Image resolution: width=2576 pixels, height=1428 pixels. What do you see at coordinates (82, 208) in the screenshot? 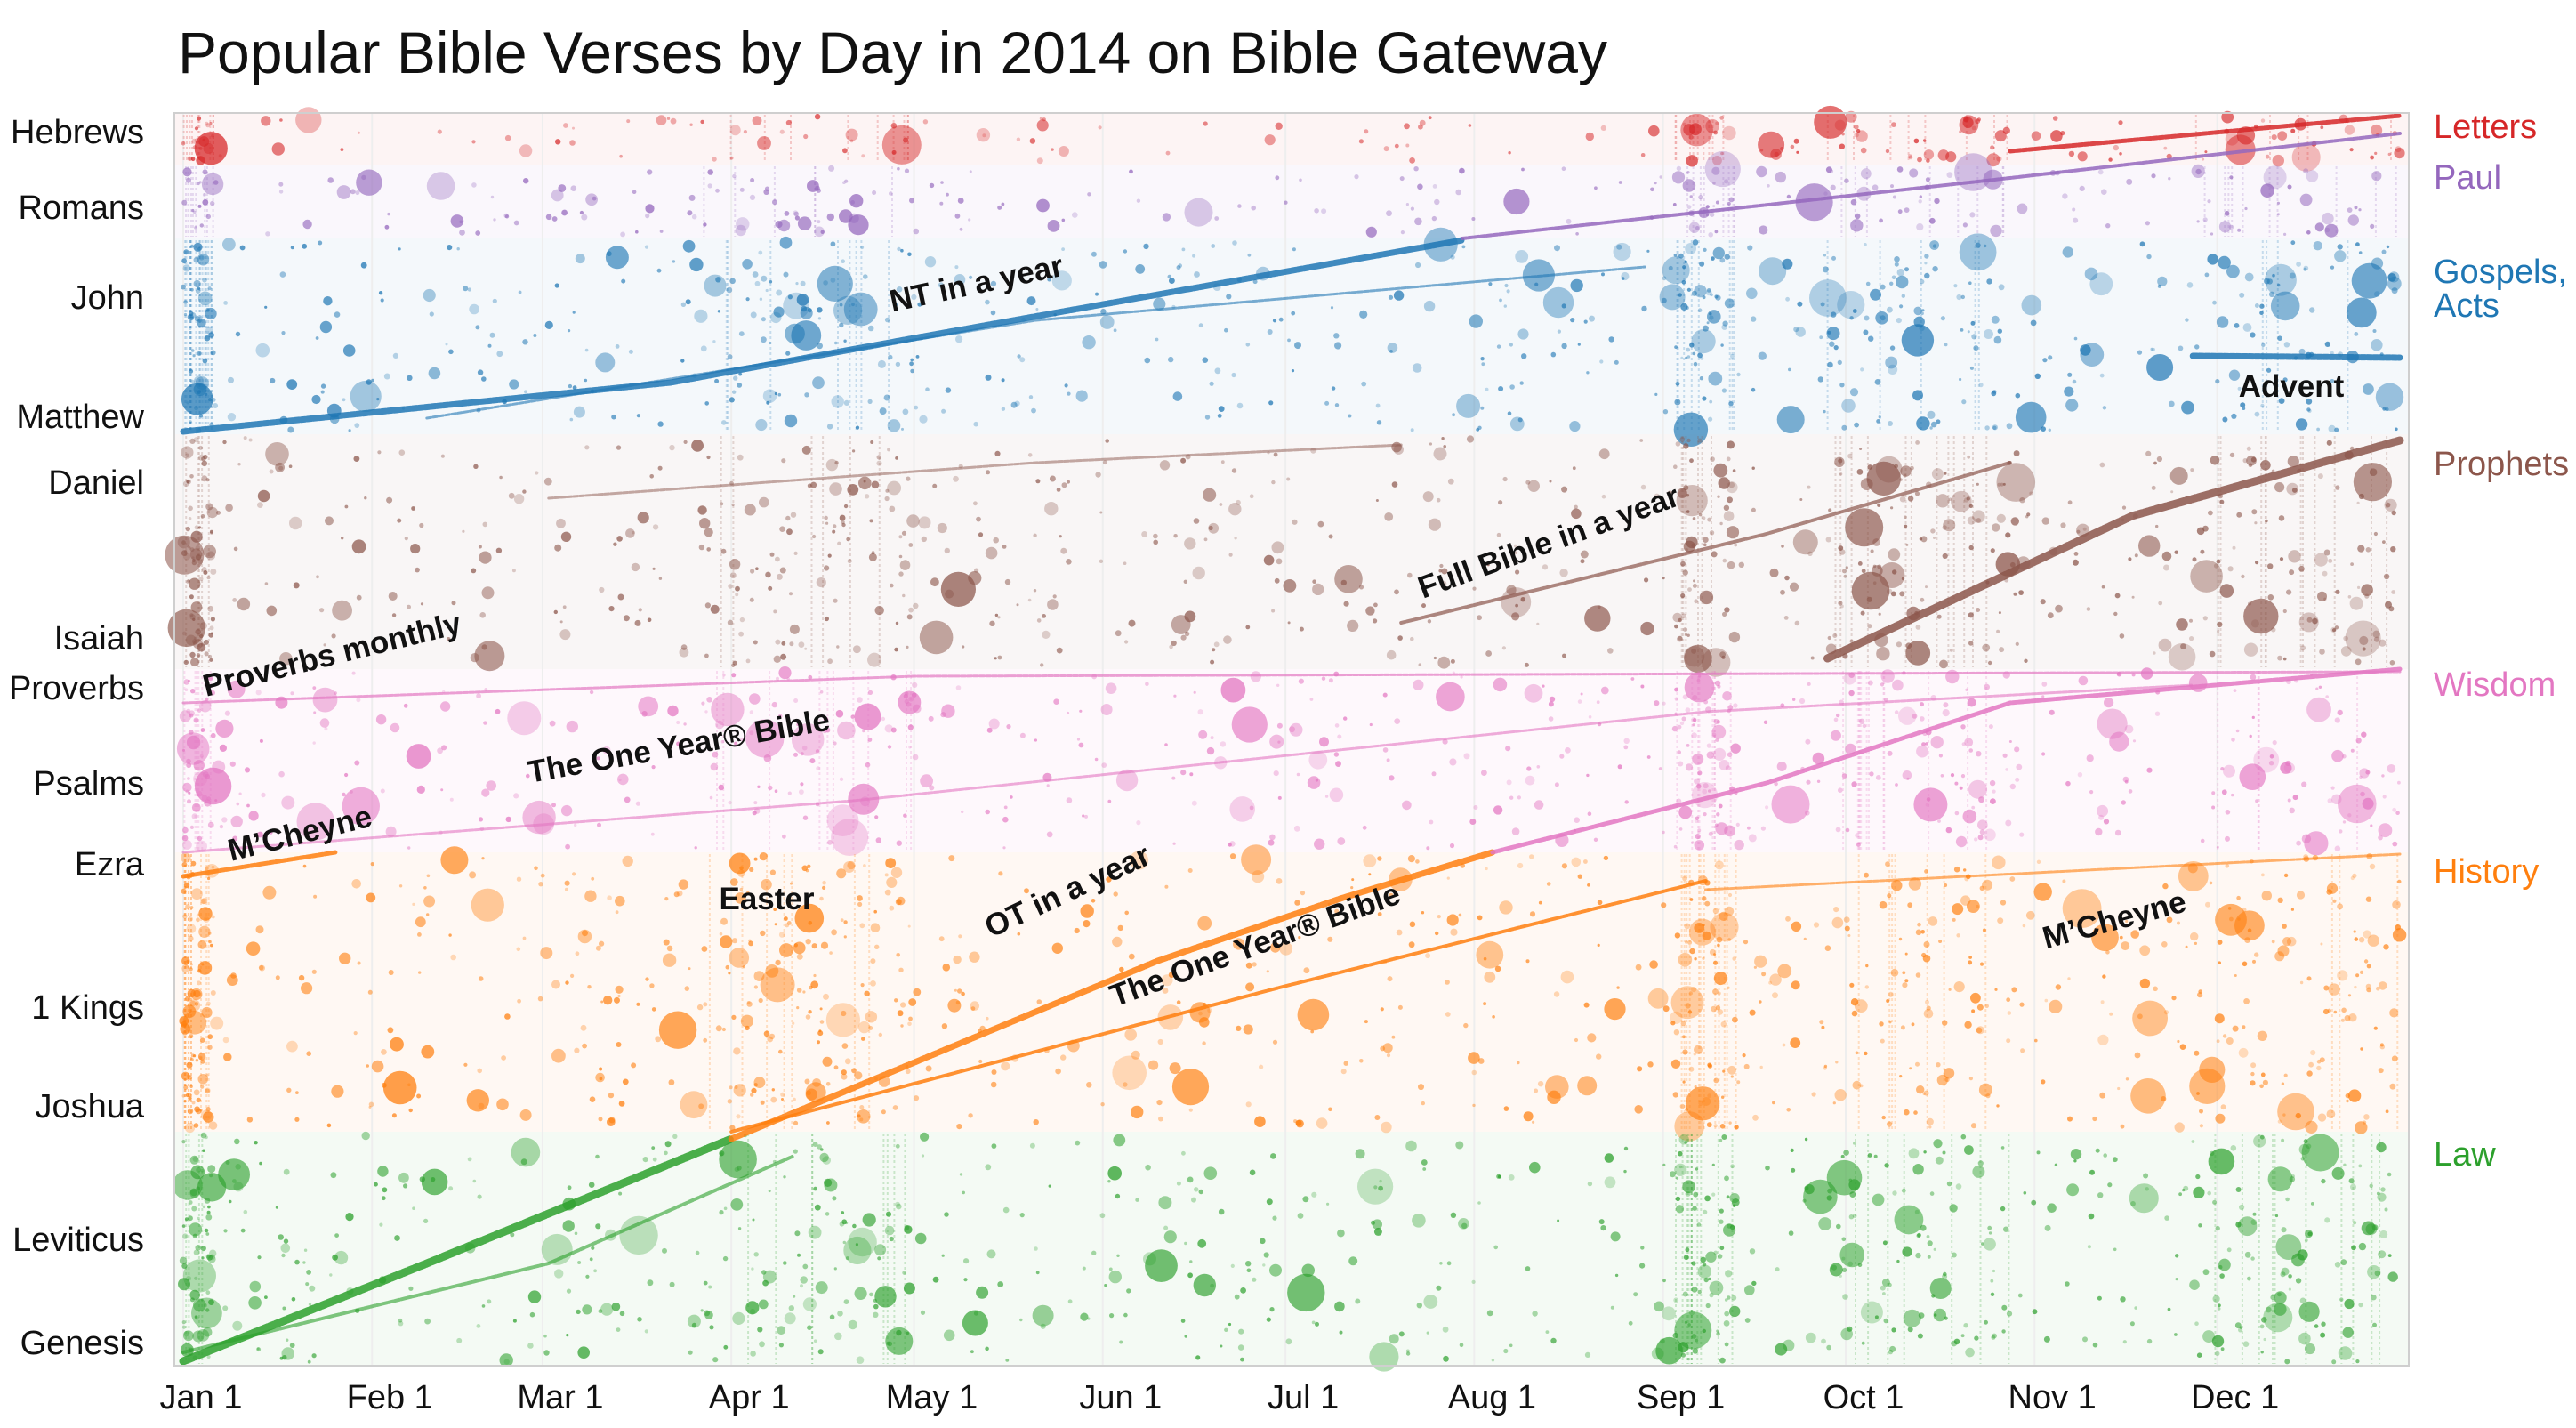
I see `y-tick-label: Romans` at bounding box center [82, 208].